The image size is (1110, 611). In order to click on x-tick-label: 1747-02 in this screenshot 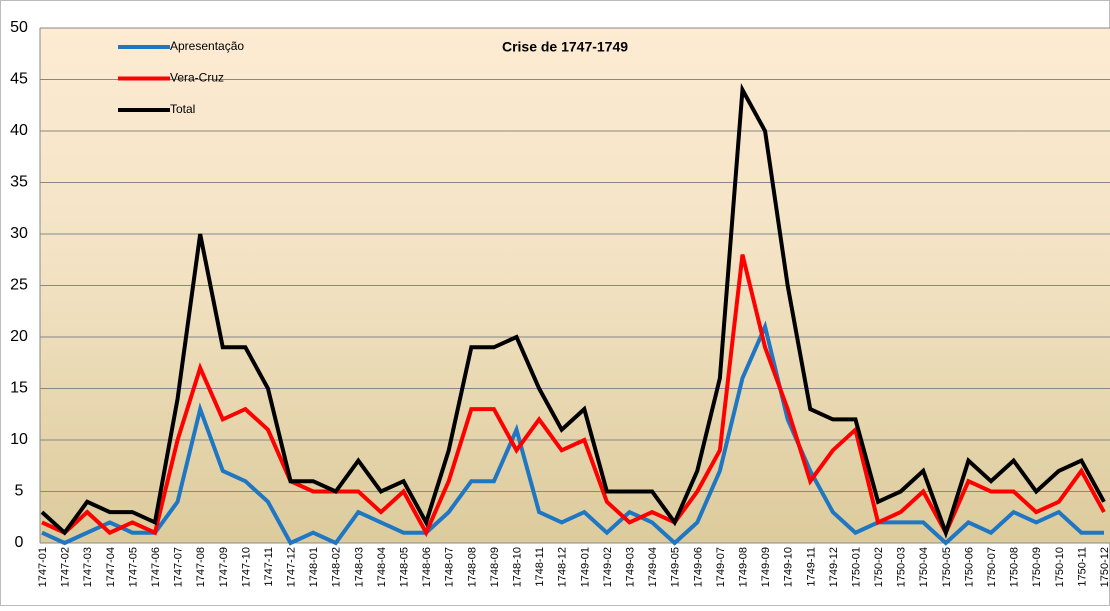, I will do `click(66, 567)`.